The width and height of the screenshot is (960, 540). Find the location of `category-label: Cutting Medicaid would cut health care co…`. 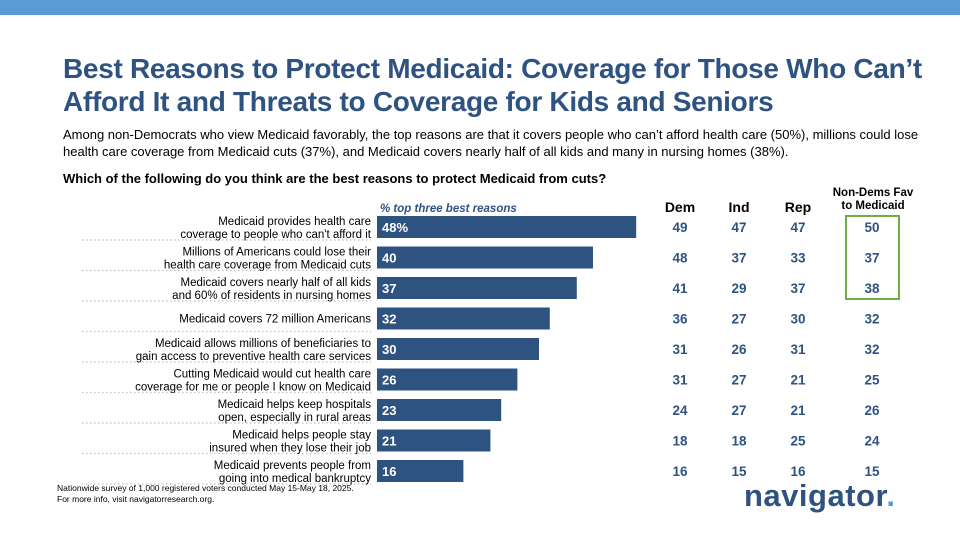

category-label: Cutting Medicaid would cut health care co… is located at coordinates (253, 381).